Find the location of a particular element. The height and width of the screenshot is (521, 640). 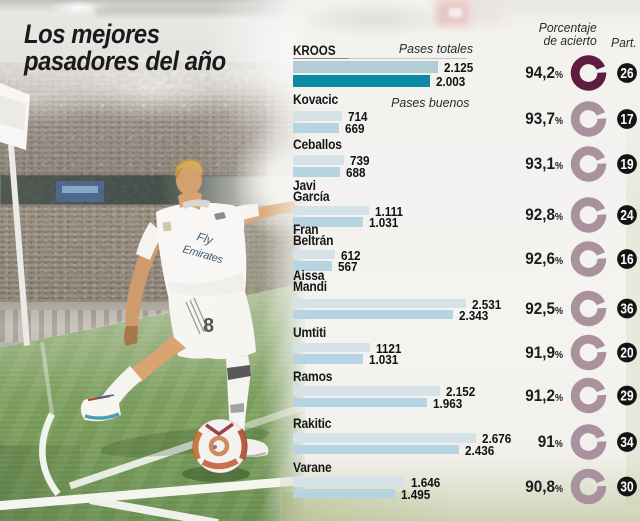

svg-text: 30 is located at coordinates (626, 486).